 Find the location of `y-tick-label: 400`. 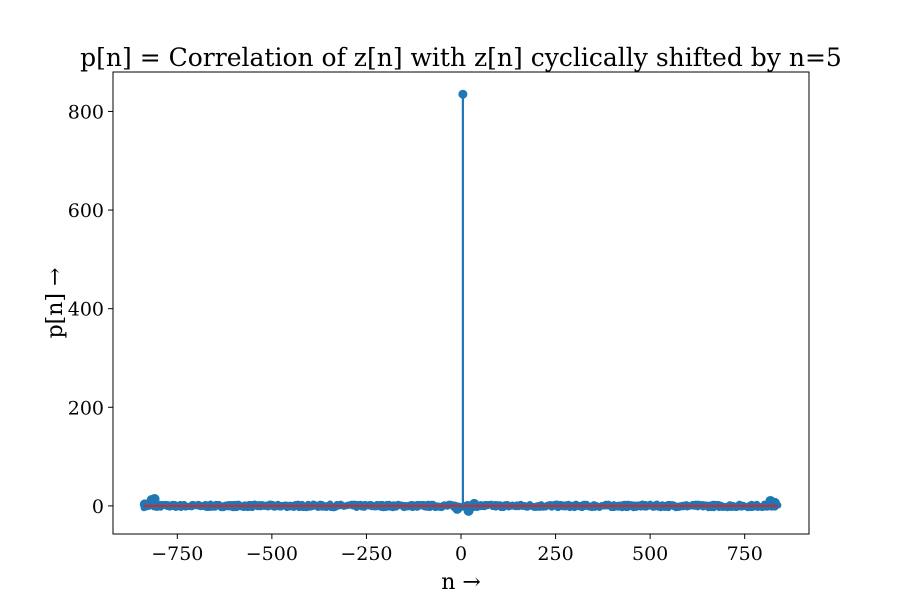

y-tick-label: 400 is located at coordinates (86, 310).